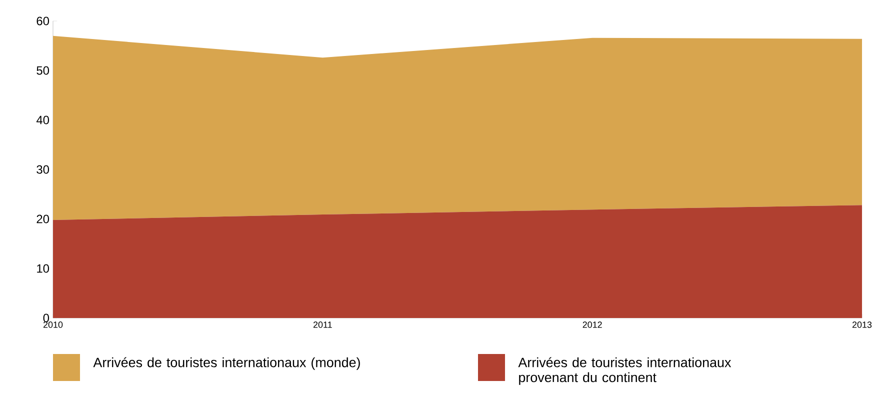  I want to click on y-tick-label: 10, so click(43, 268).